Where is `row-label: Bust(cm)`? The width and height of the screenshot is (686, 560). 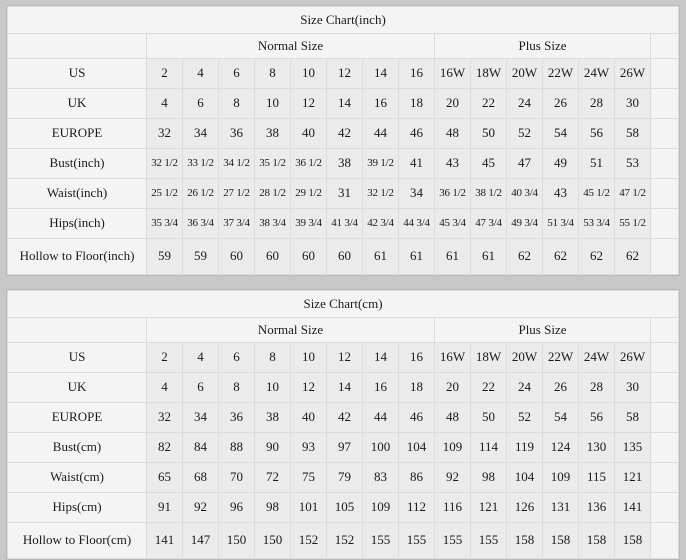
row-label: Bust(cm) is located at coordinates (77, 447).